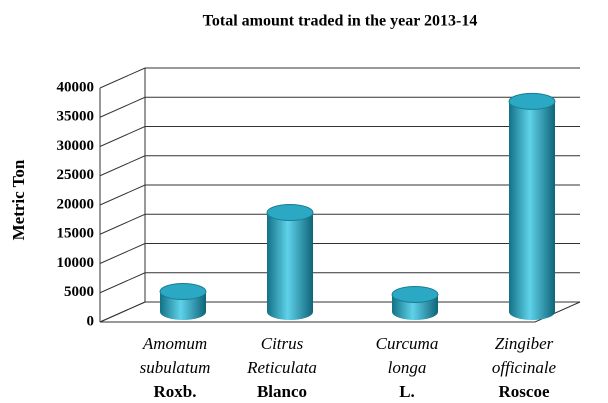 Image resolution: width=608 pixels, height=403 pixels. I want to click on x-tick-label: Zingiber, so click(524, 343).